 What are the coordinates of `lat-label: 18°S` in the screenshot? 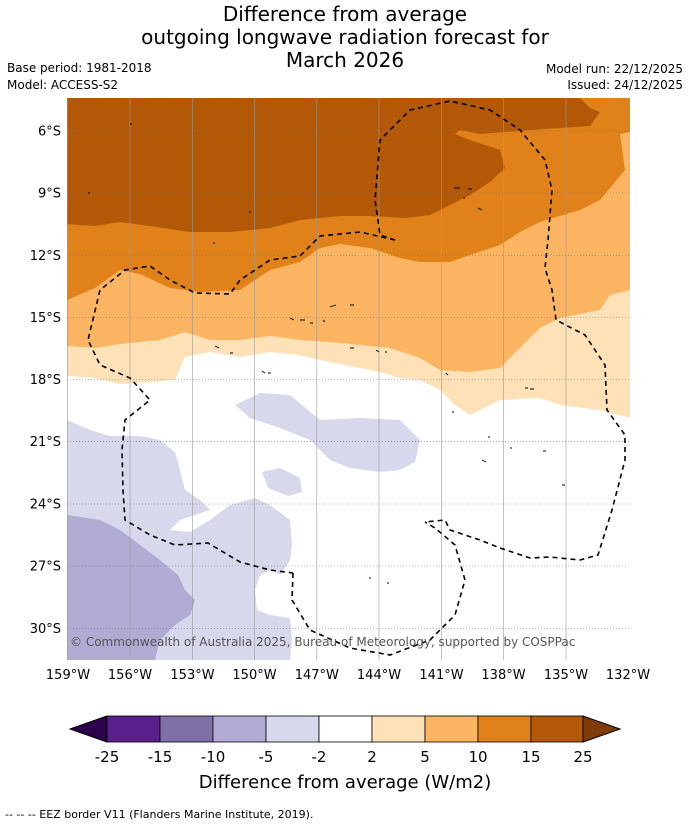 It's located at (45, 380).